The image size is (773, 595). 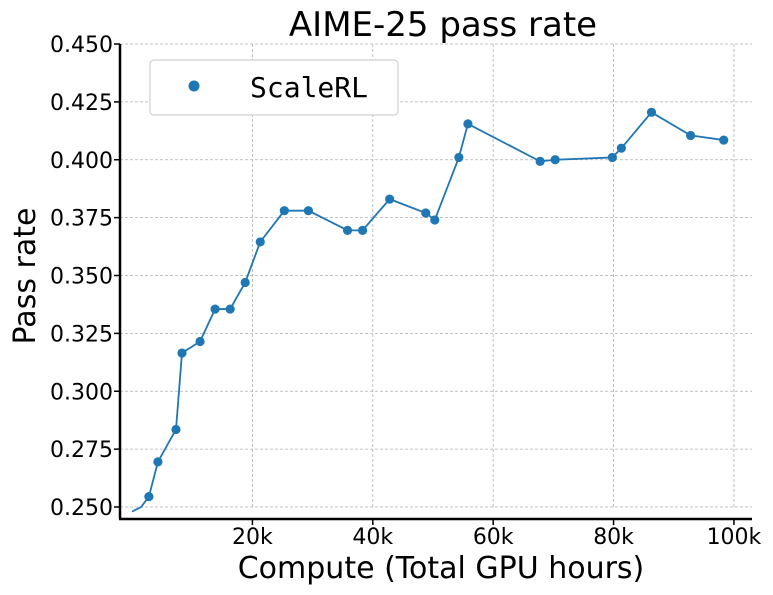 I want to click on y-tick-label: 0.450, so click(x=81, y=45).